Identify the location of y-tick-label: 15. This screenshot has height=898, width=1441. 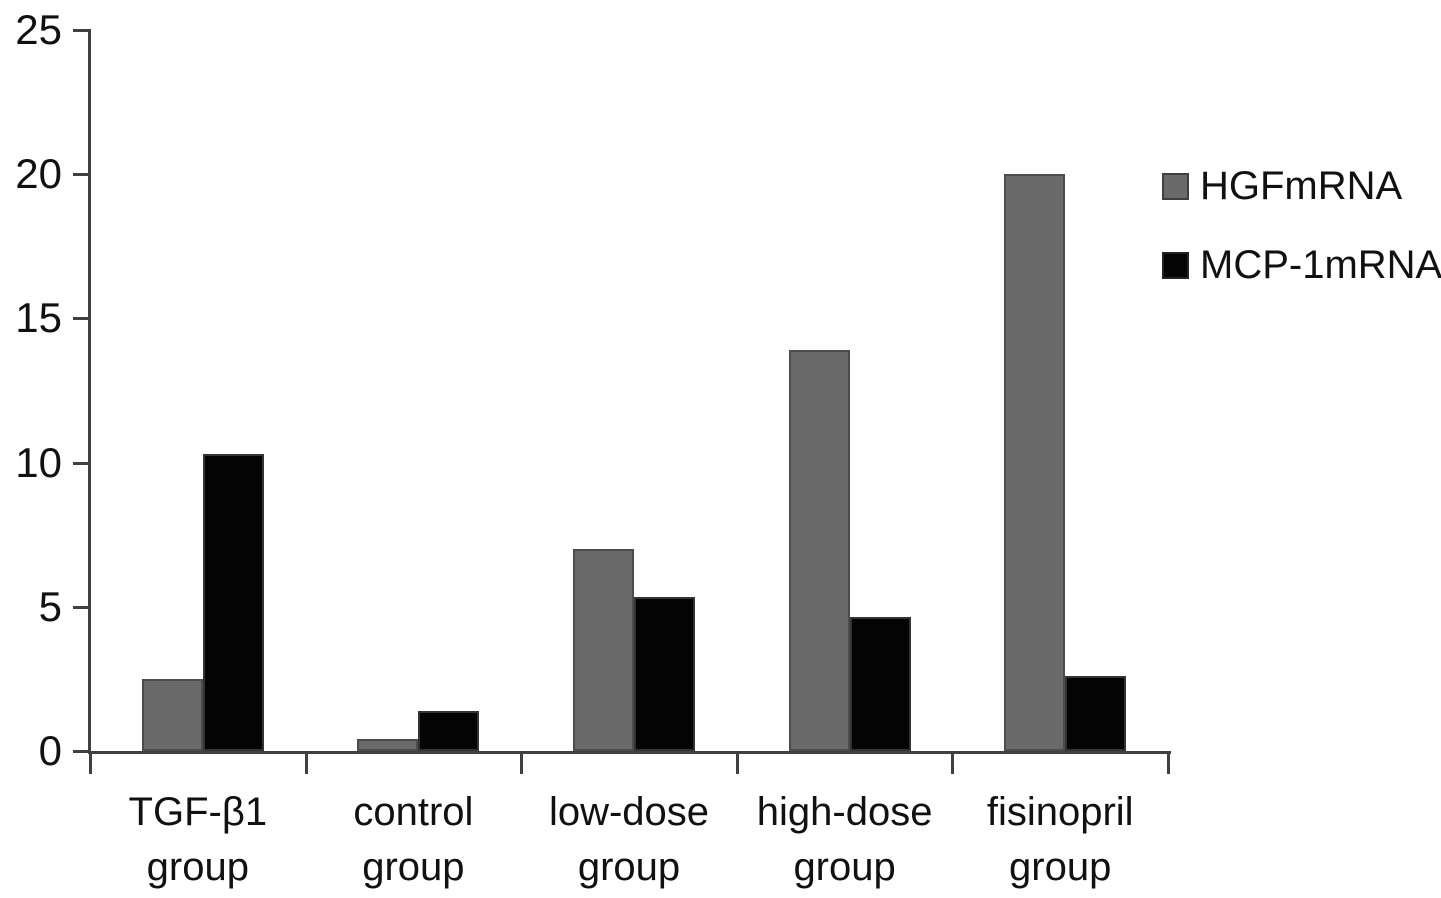
(38, 318).